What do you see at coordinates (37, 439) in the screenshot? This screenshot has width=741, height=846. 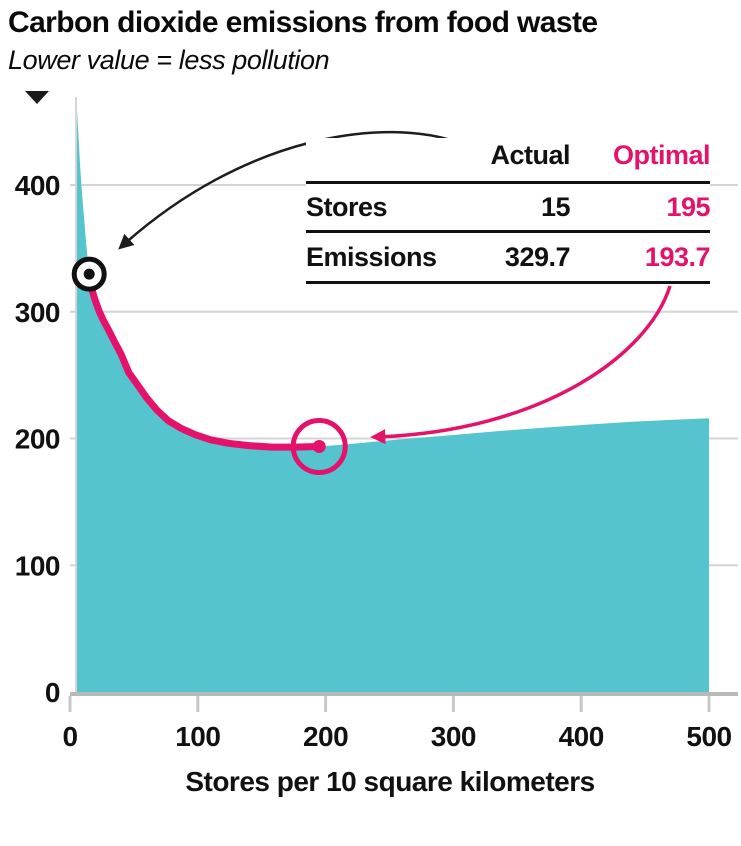 I see `y-tick-label-200: 200` at bounding box center [37, 439].